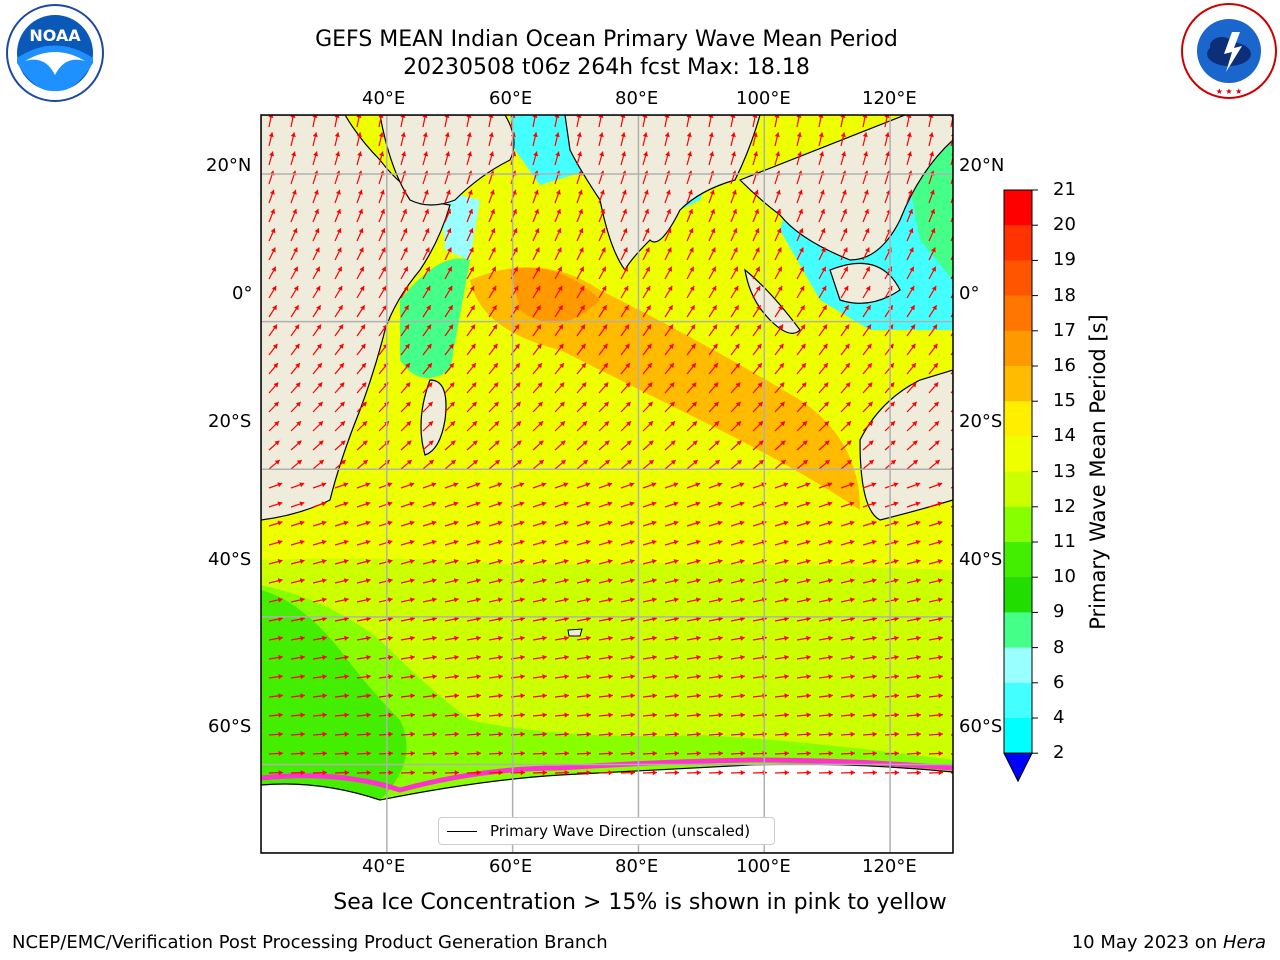  Describe the element at coordinates (981, 421) in the screenshot. I see `lat-tick-right: 20°S` at that location.